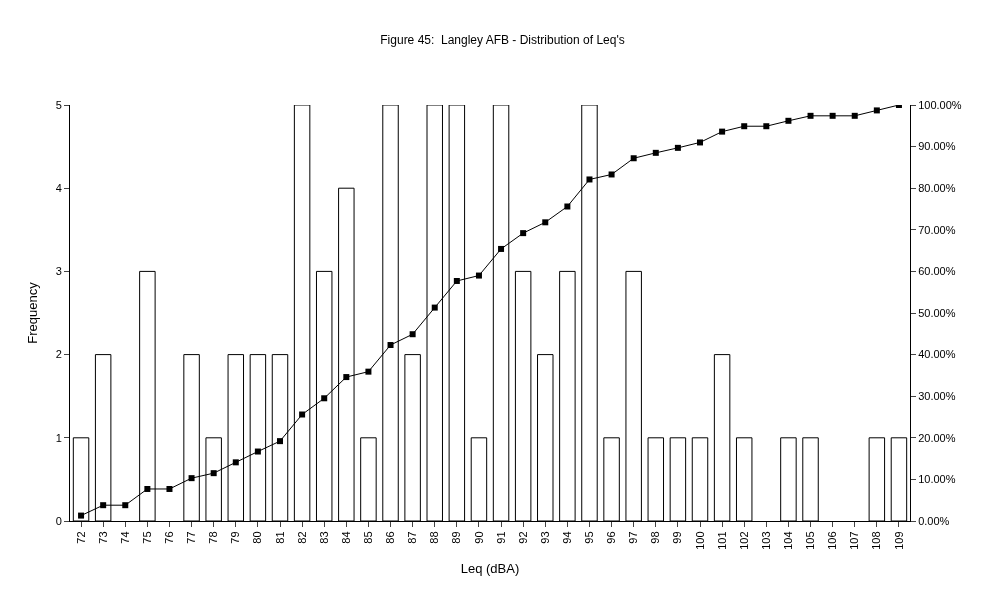 This screenshot has height=596, width=1005. Describe the element at coordinates (58, 437) in the screenshot. I see `y-tick-label: 1` at that location.